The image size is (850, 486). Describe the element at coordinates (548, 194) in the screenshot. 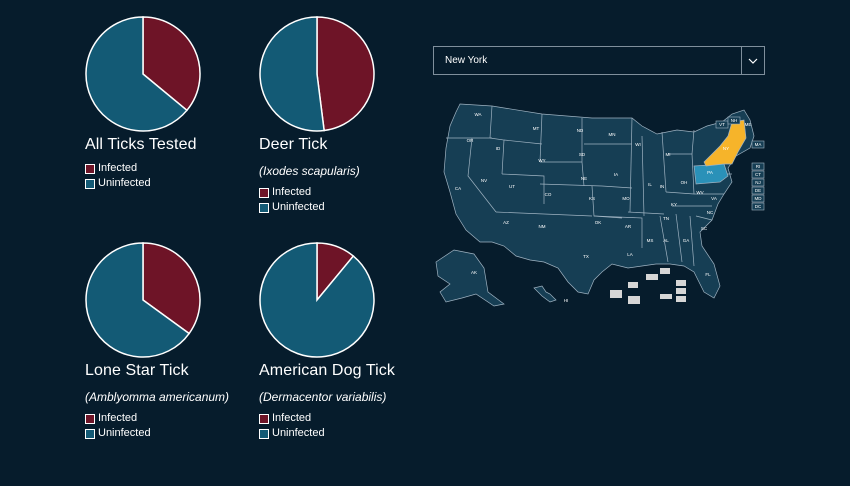

I see `state-label-co: CO` at that location.